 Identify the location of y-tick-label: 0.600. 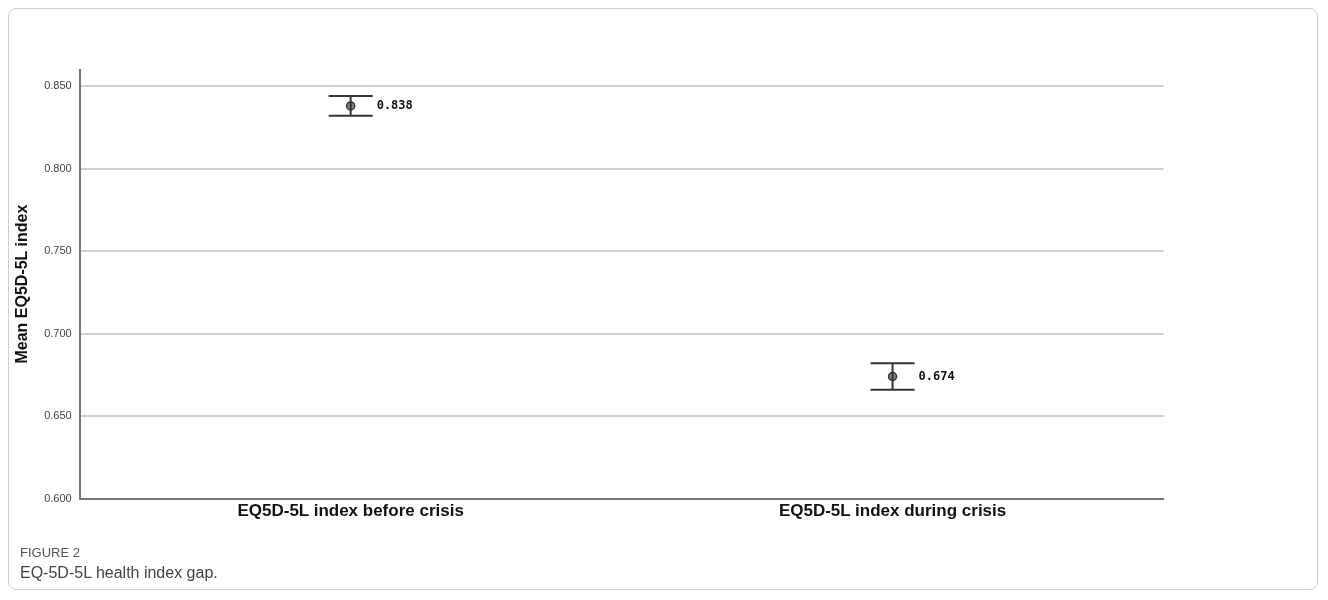
(58, 497).